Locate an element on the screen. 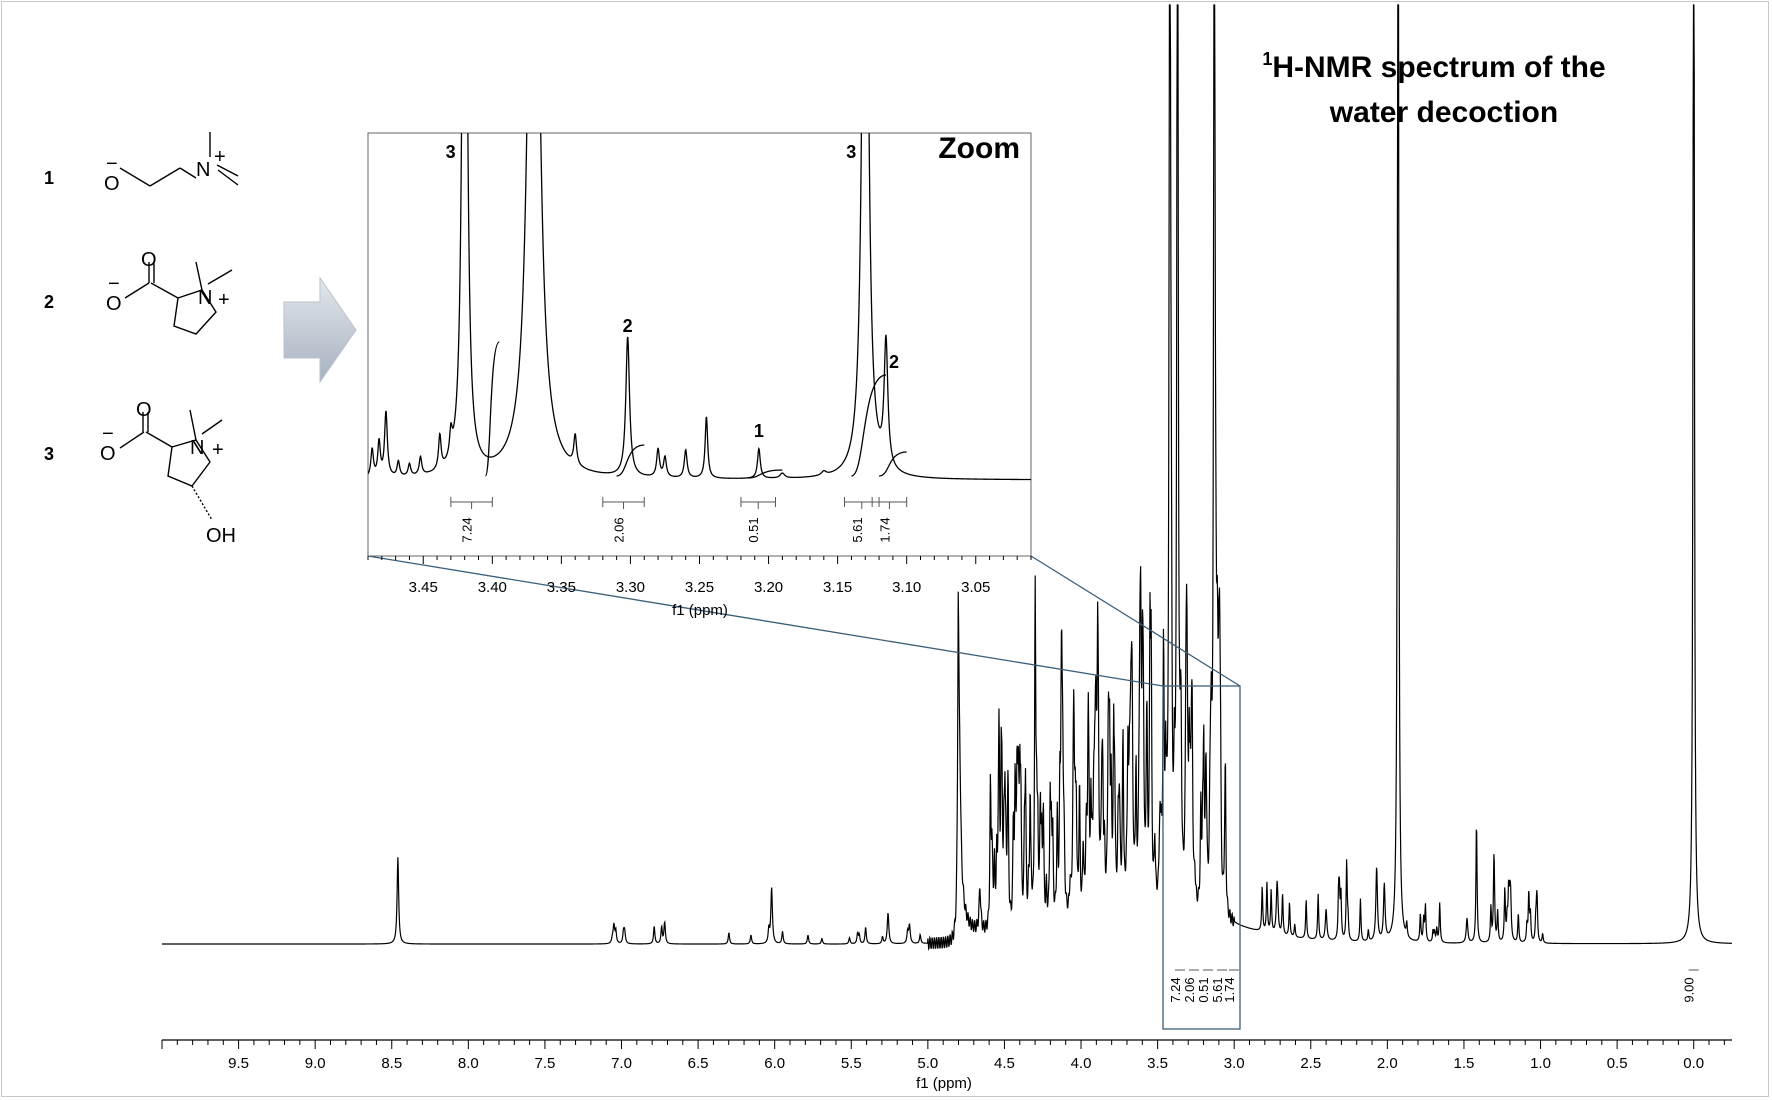 This screenshot has height=1100, width=1772. proline-oxygen: O is located at coordinates (114, 304).